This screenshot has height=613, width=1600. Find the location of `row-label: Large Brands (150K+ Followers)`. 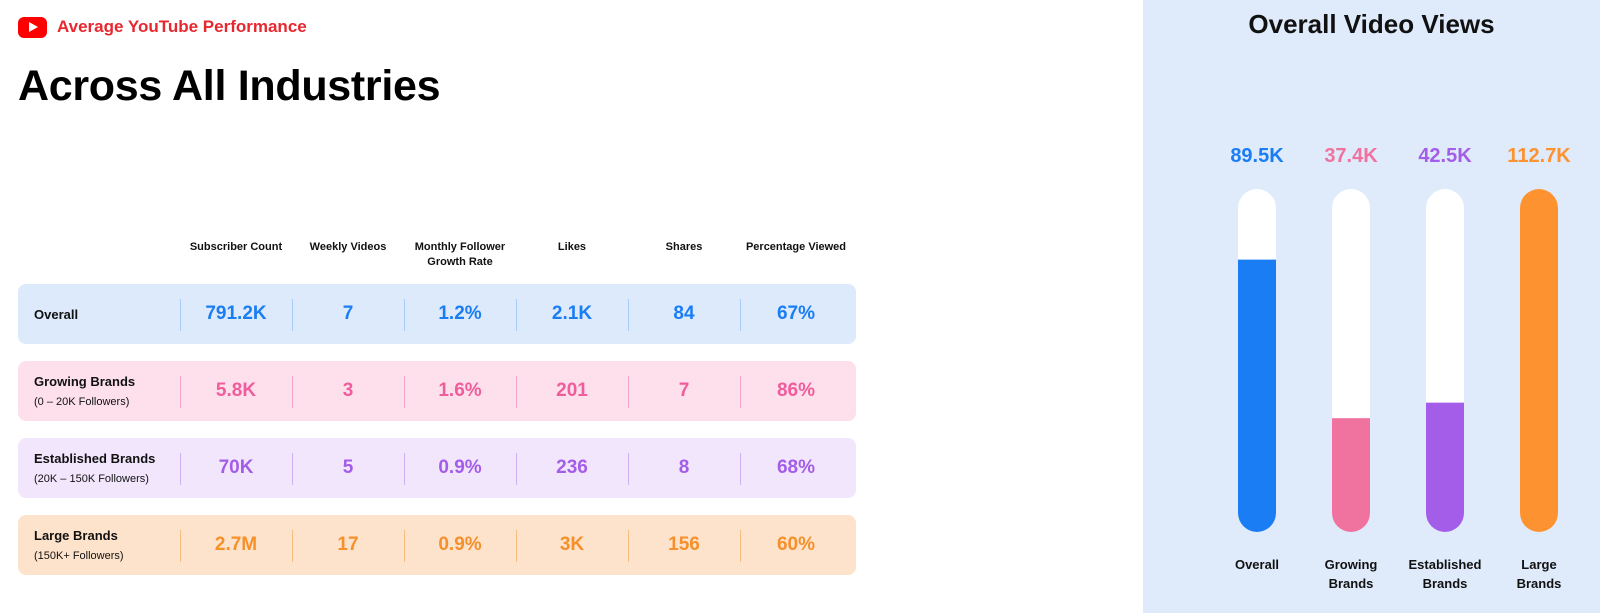

row-label: Large Brands (150K+ Followers) is located at coordinates (79, 545).